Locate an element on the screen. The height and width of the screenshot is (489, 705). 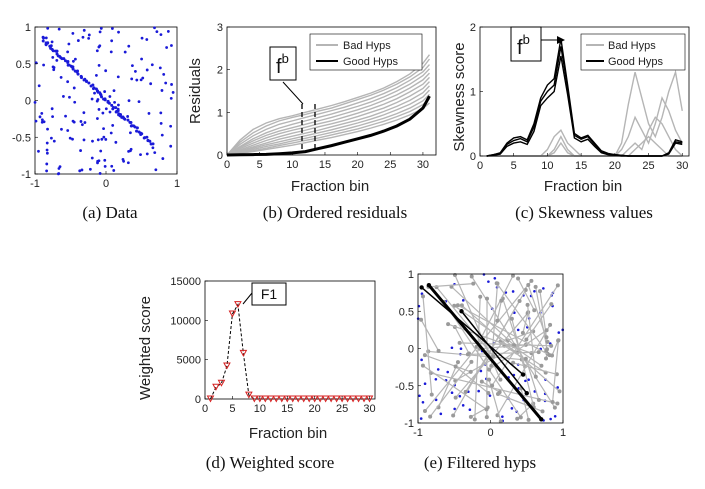
panel-a-xtick-label: -1 is located at coordinates (35, 184).